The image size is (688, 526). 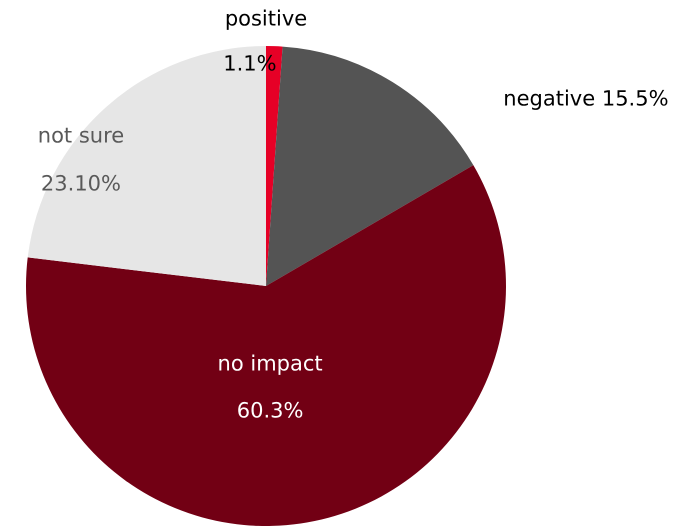 I want to click on slice-label: no impact, so click(x=270, y=364).